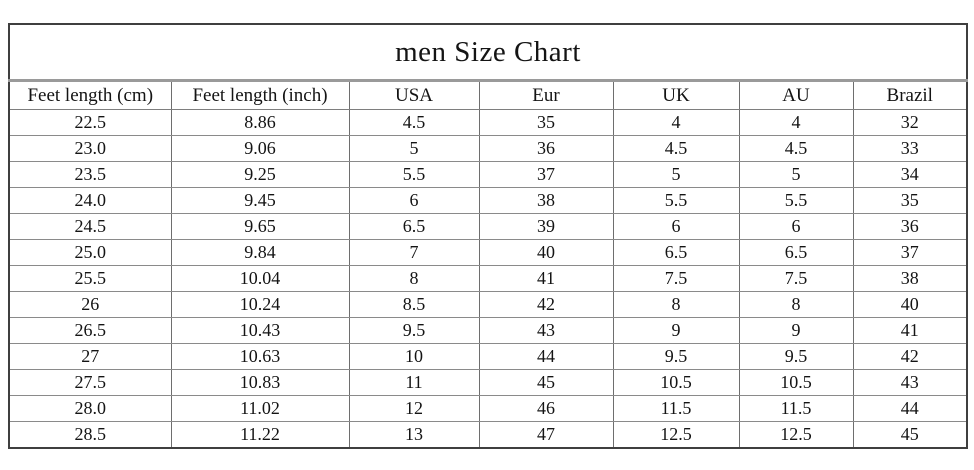 Image resolution: width=974 pixels, height=470 pixels. What do you see at coordinates (260, 408) in the screenshot?
I see `table-cell: 11.02` at bounding box center [260, 408].